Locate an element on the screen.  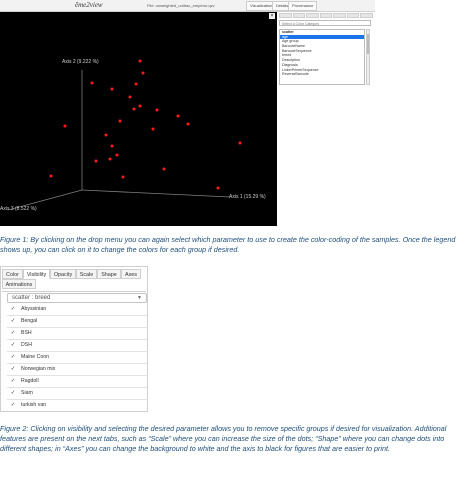
visibility-group-row: ✓ Abyssinian is located at coordinates (77, 310).